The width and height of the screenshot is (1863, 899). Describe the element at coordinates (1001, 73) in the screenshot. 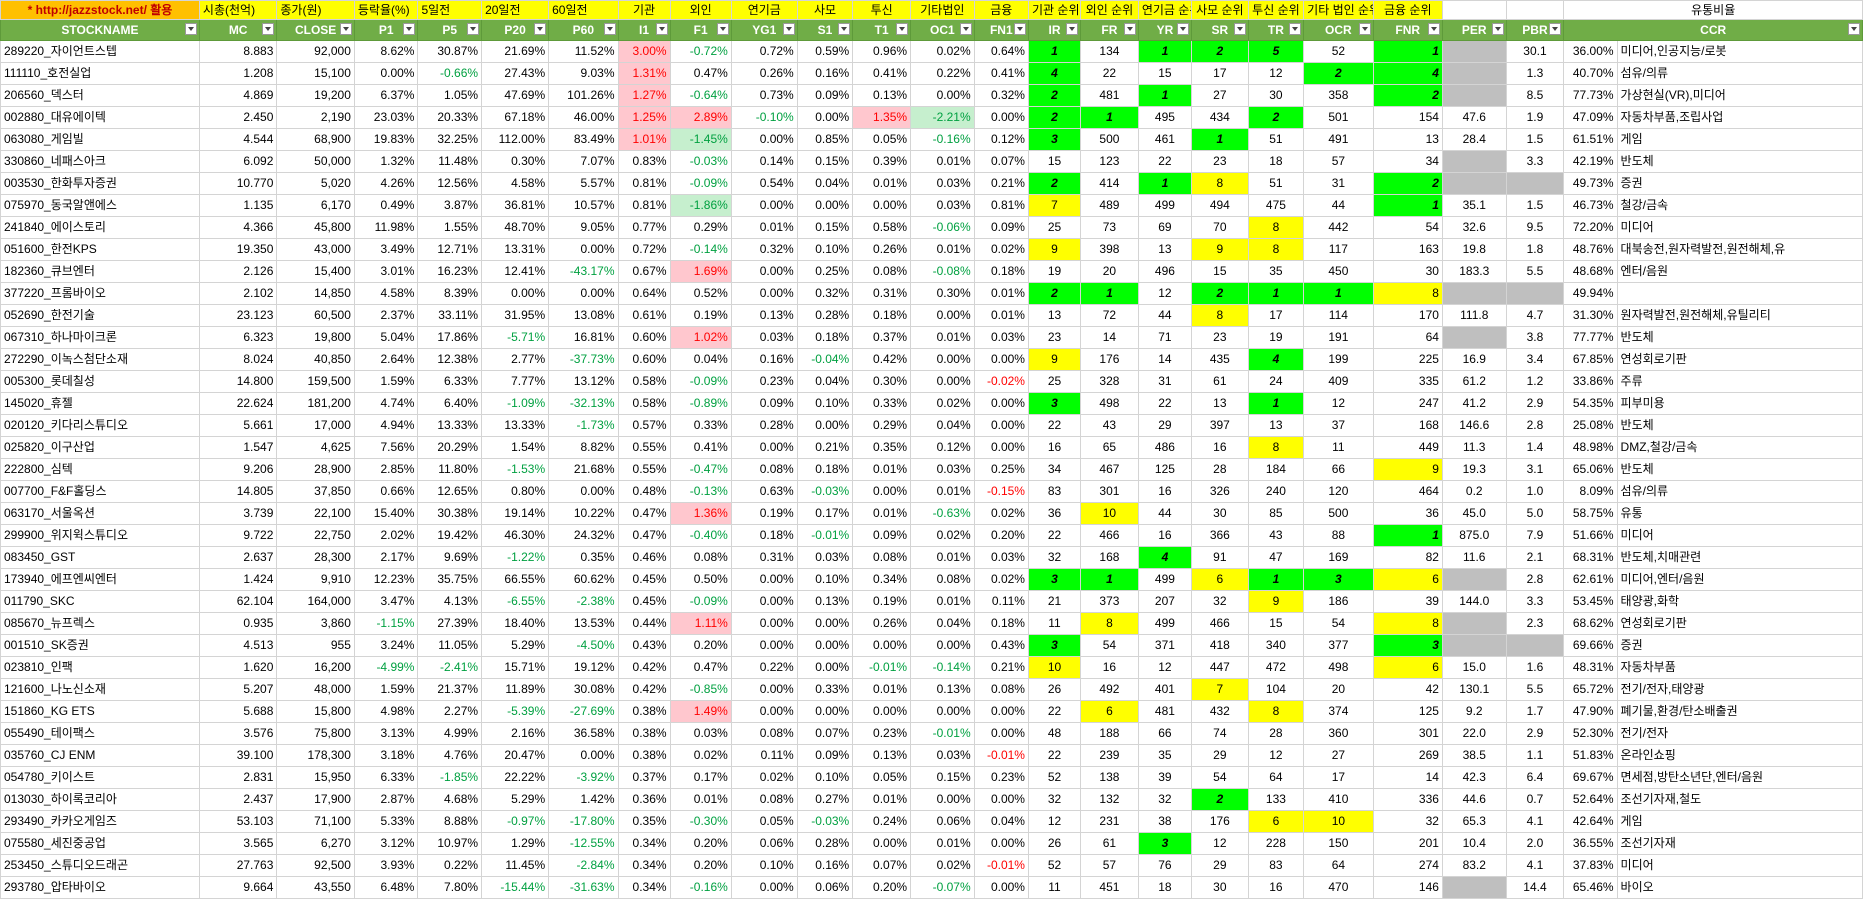

I see `cell: 0.41%` at that location.